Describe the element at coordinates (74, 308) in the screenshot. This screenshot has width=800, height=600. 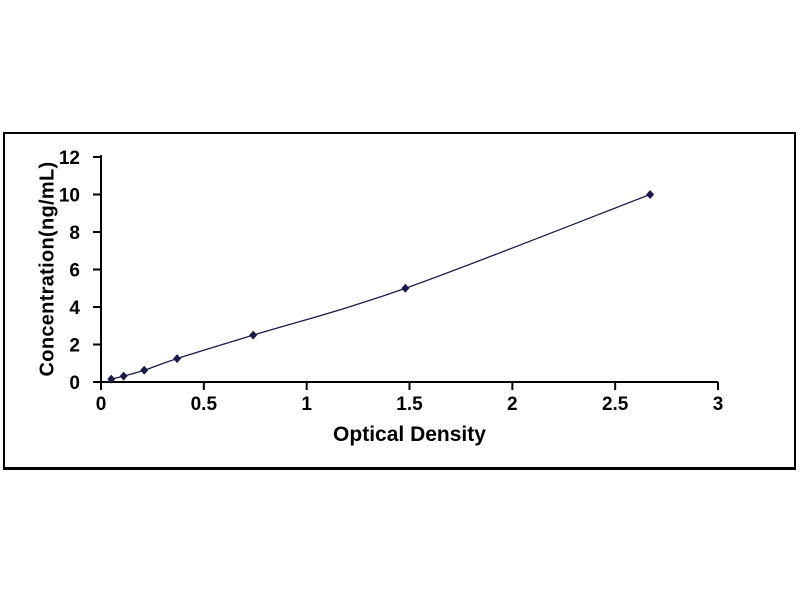
I see `y-tick-label: 4` at that location.